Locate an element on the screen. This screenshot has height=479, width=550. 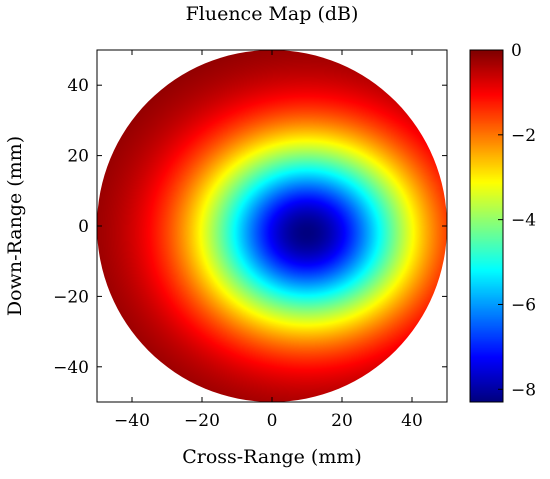
x-axis-label: Cross-Range (mm) is located at coordinates (272, 457).